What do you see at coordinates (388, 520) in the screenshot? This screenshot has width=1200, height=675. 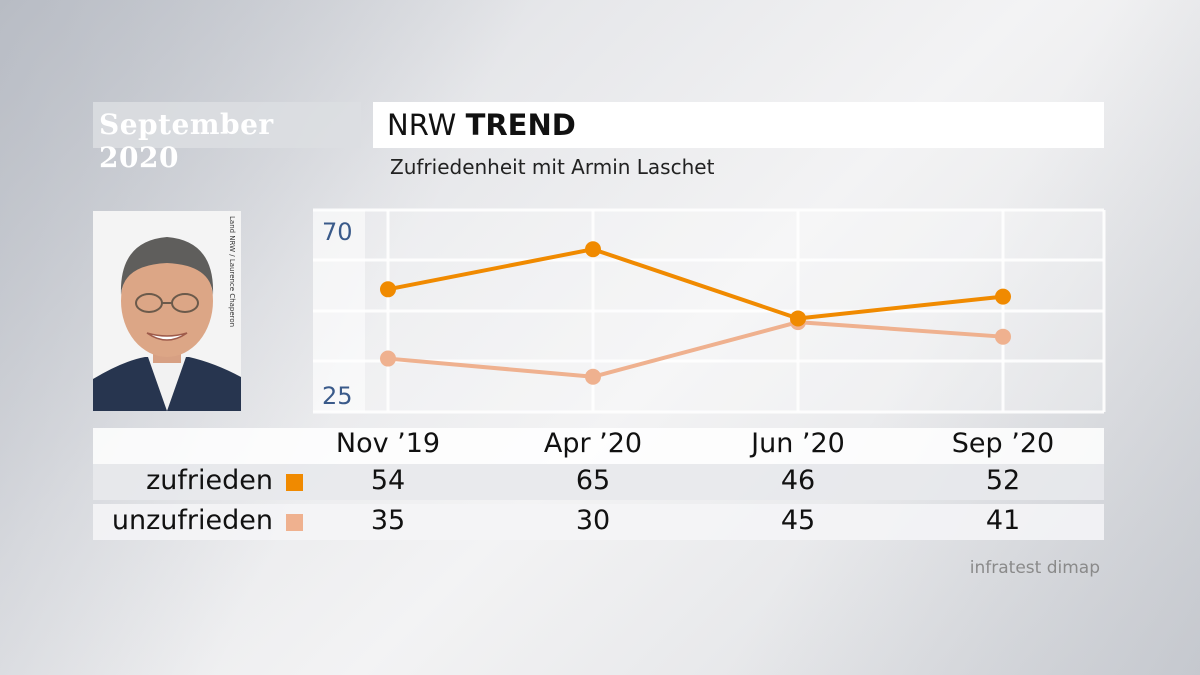 I see `data-label-unzufrieden: 35` at bounding box center [388, 520].